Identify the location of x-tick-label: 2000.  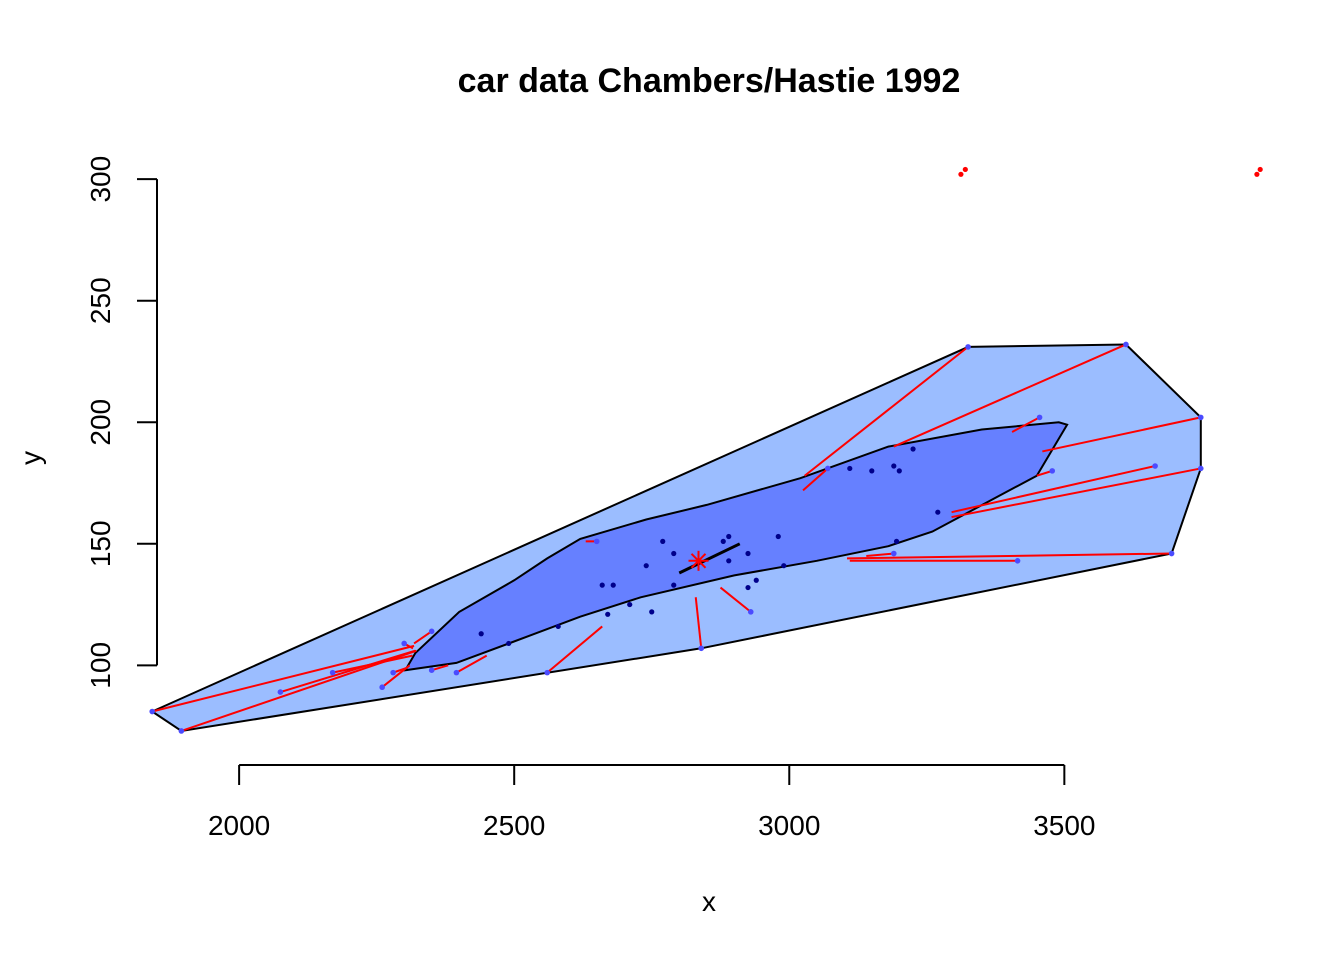
(239, 825).